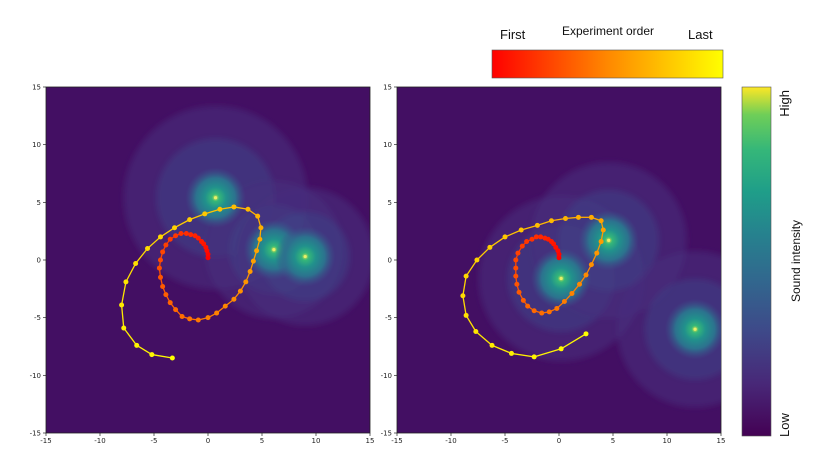 This screenshot has height=467, width=830. I want to click on order-colorbar-last-label: Last, so click(700, 34).